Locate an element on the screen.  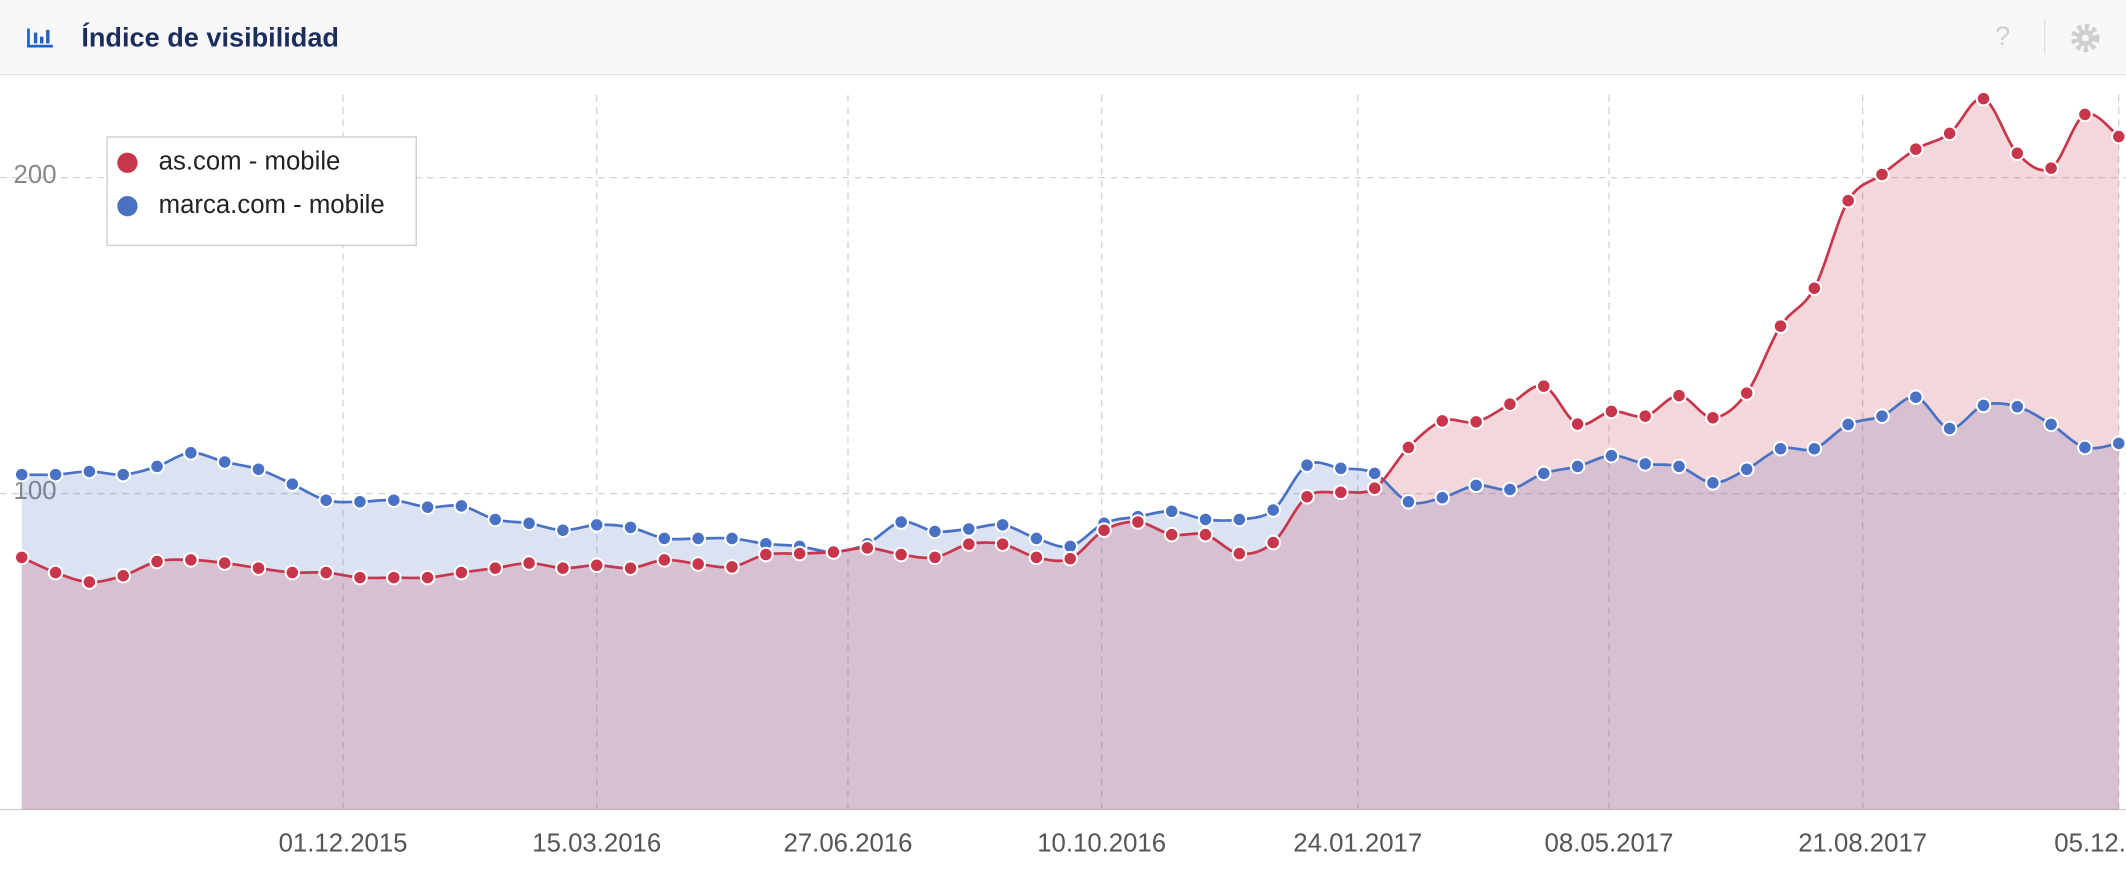
x-tick-label: 05.12.2017 is located at coordinates (2090, 844).